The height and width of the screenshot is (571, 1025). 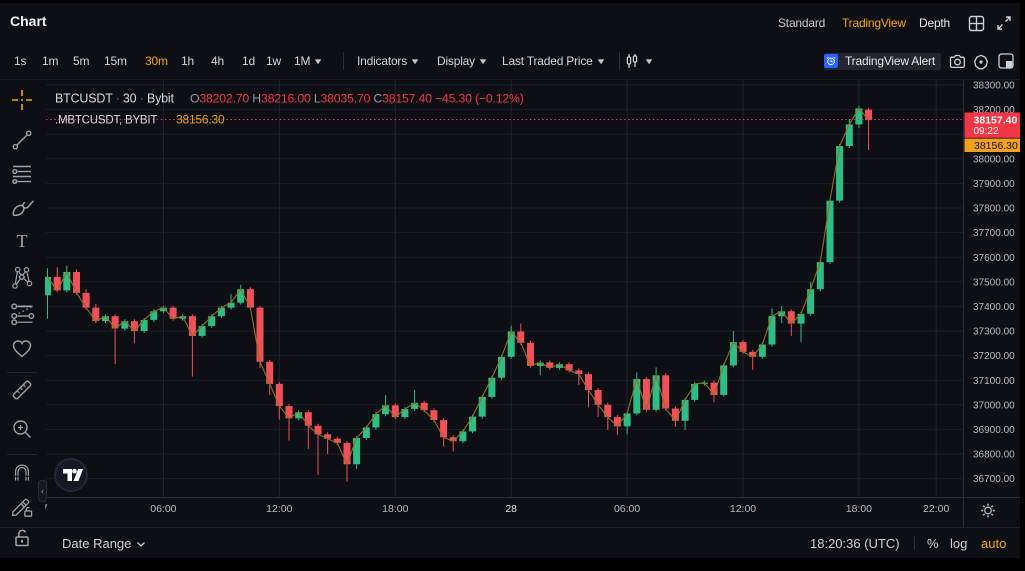 I want to click on svg-text: 37900.00, so click(x=994, y=184).